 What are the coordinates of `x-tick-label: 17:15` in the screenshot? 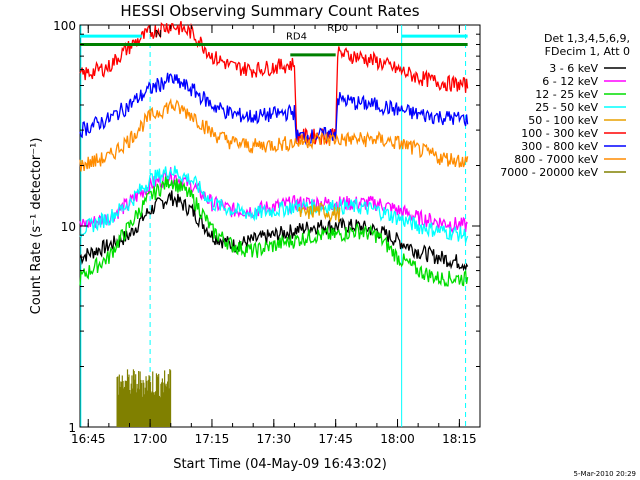 It's located at (212, 439).